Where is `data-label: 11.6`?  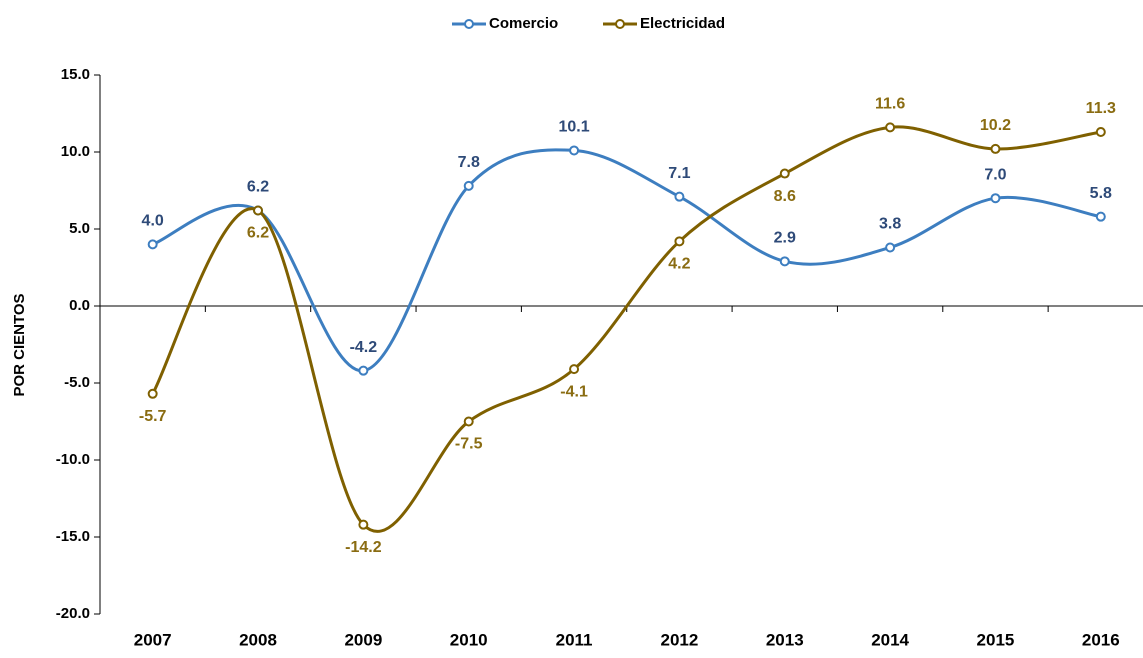 data-label: 11.6 is located at coordinates (890, 104).